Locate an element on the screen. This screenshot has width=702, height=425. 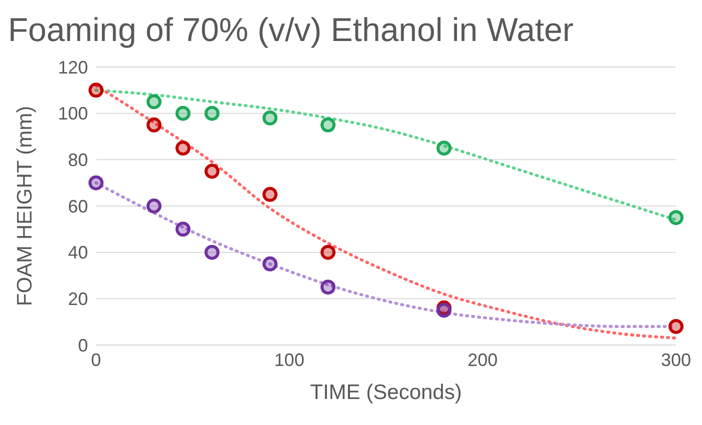
x-tick-label: 300 is located at coordinates (676, 360).